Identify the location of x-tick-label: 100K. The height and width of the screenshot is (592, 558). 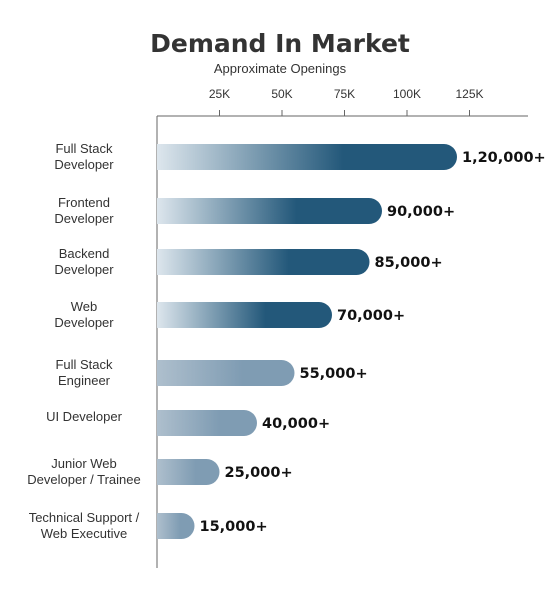
(407, 94).